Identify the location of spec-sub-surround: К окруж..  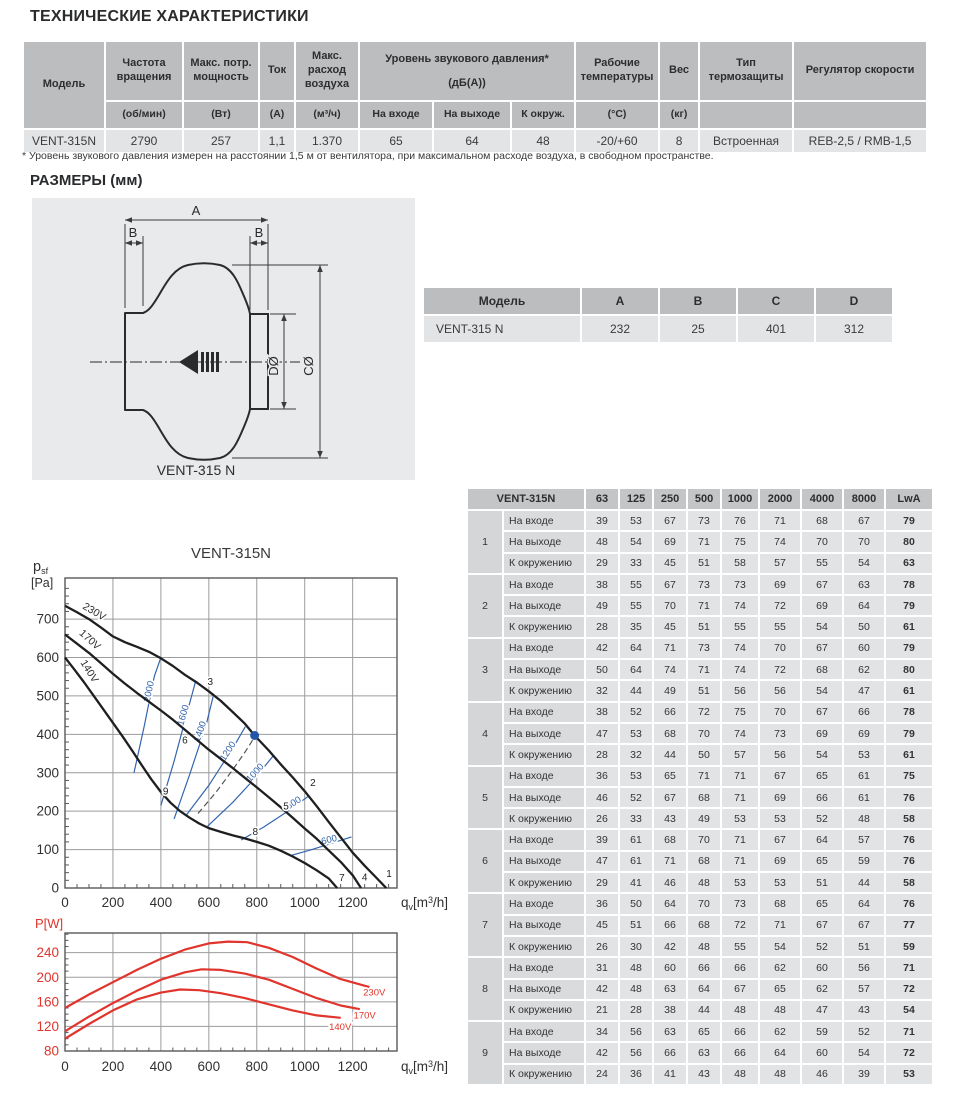
(543, 115).